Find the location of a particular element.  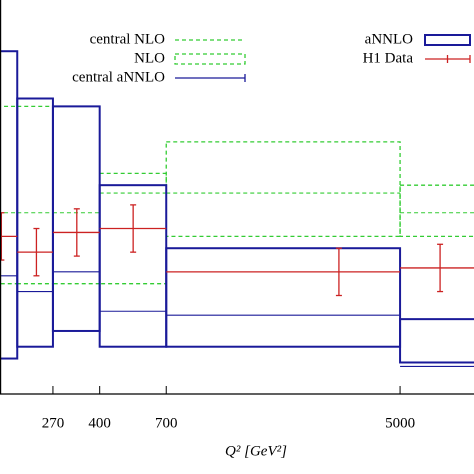

x-tick-label: 700 is located at coordinates (166, 423).